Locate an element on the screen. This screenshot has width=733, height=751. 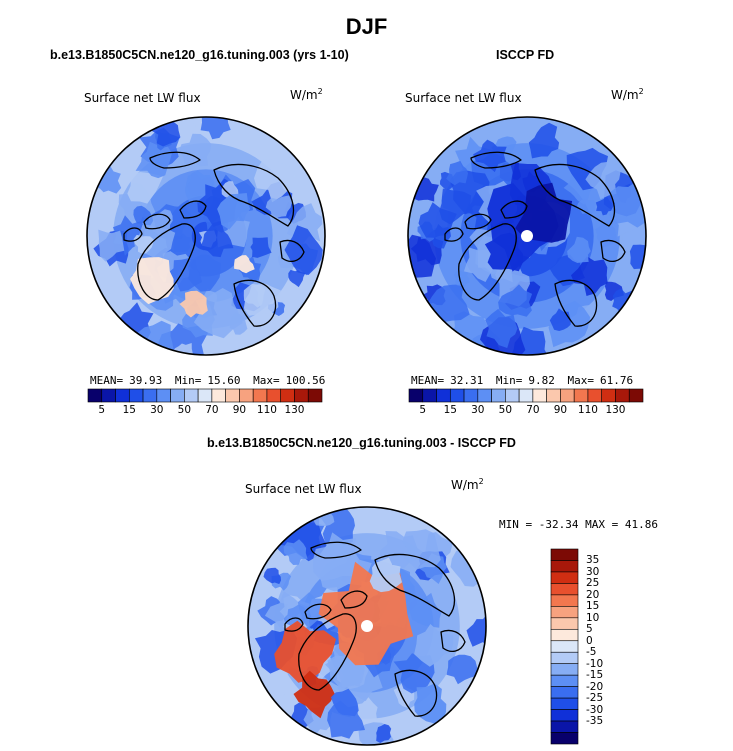
obs-colorbar-tick-label: 110 is located at coordinates (587, 410).